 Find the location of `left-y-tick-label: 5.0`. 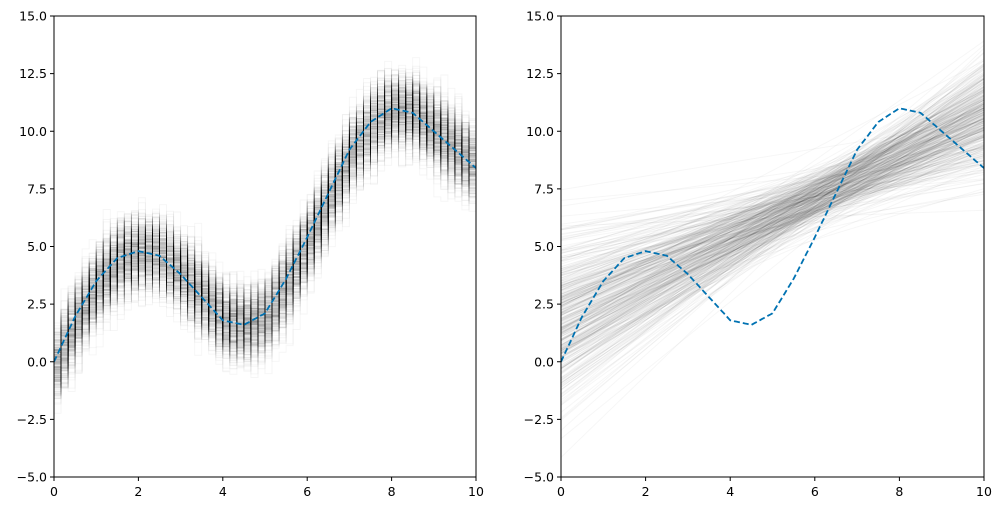

left-y-tick-label: 5.0 is located at coordinates (37, 246).